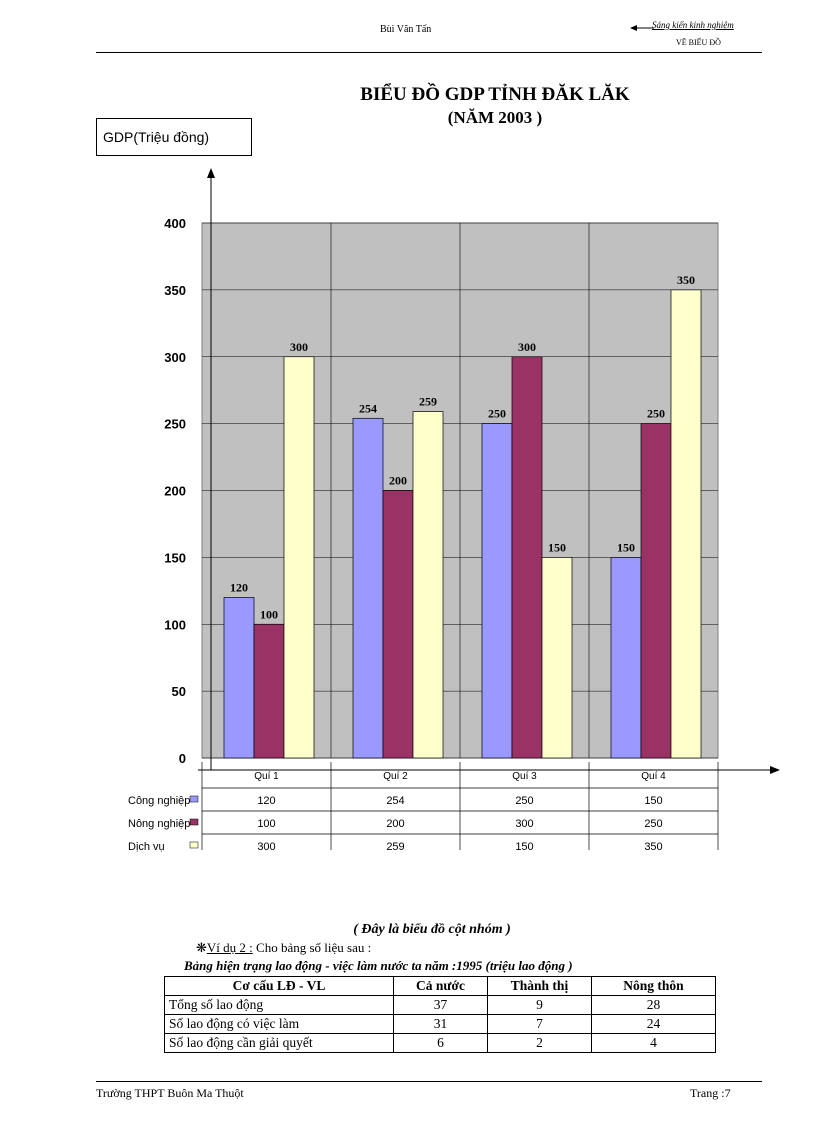 The image size is (816, 1123). I want to click on bar-data-label: 259, so click(428, 402).